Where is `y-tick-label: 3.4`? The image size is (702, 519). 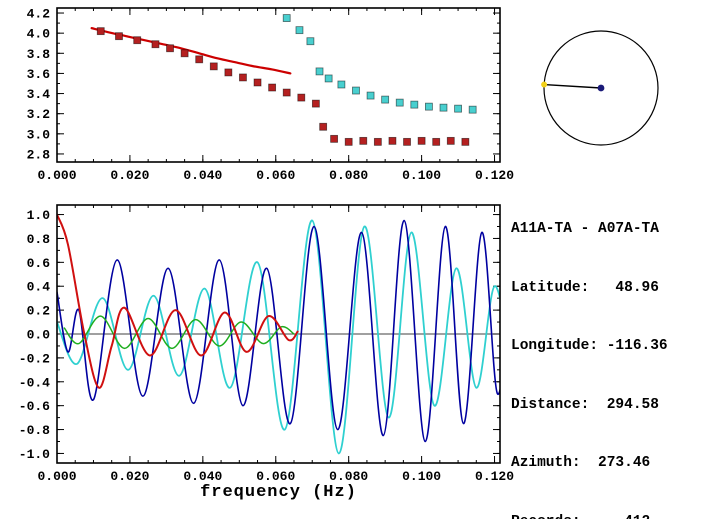
y-tick-label: 3.4 is located at coordinates (39, 94).